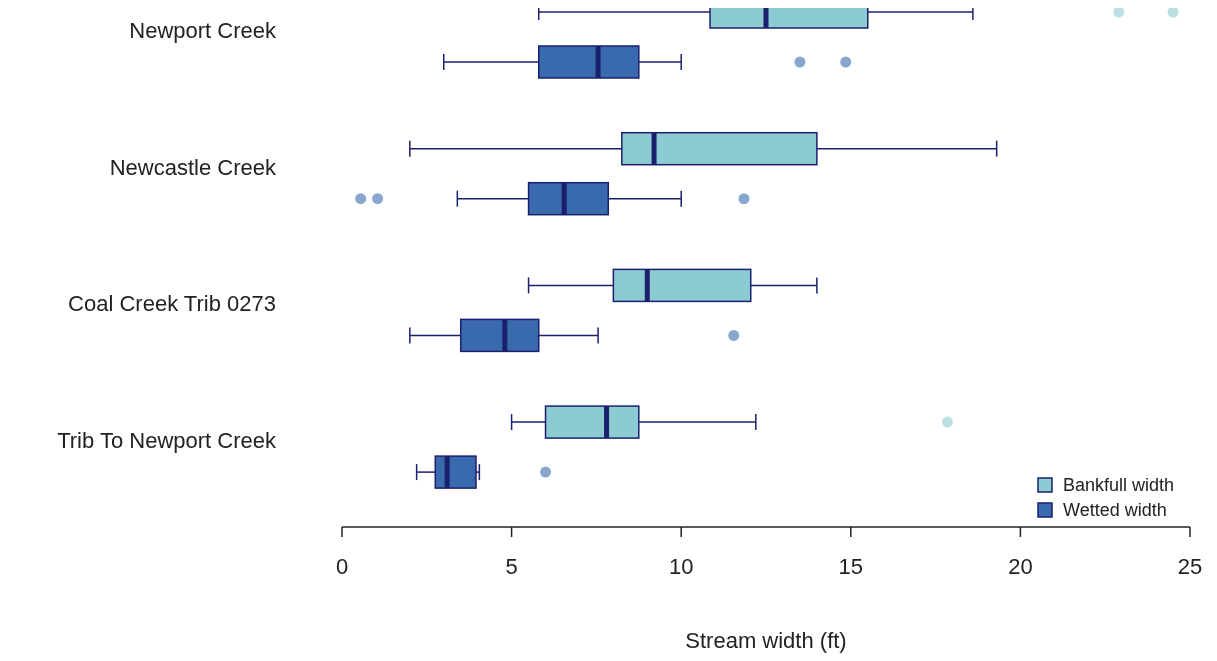  I want to click on x-tick-label: 0, so click(342, 566).